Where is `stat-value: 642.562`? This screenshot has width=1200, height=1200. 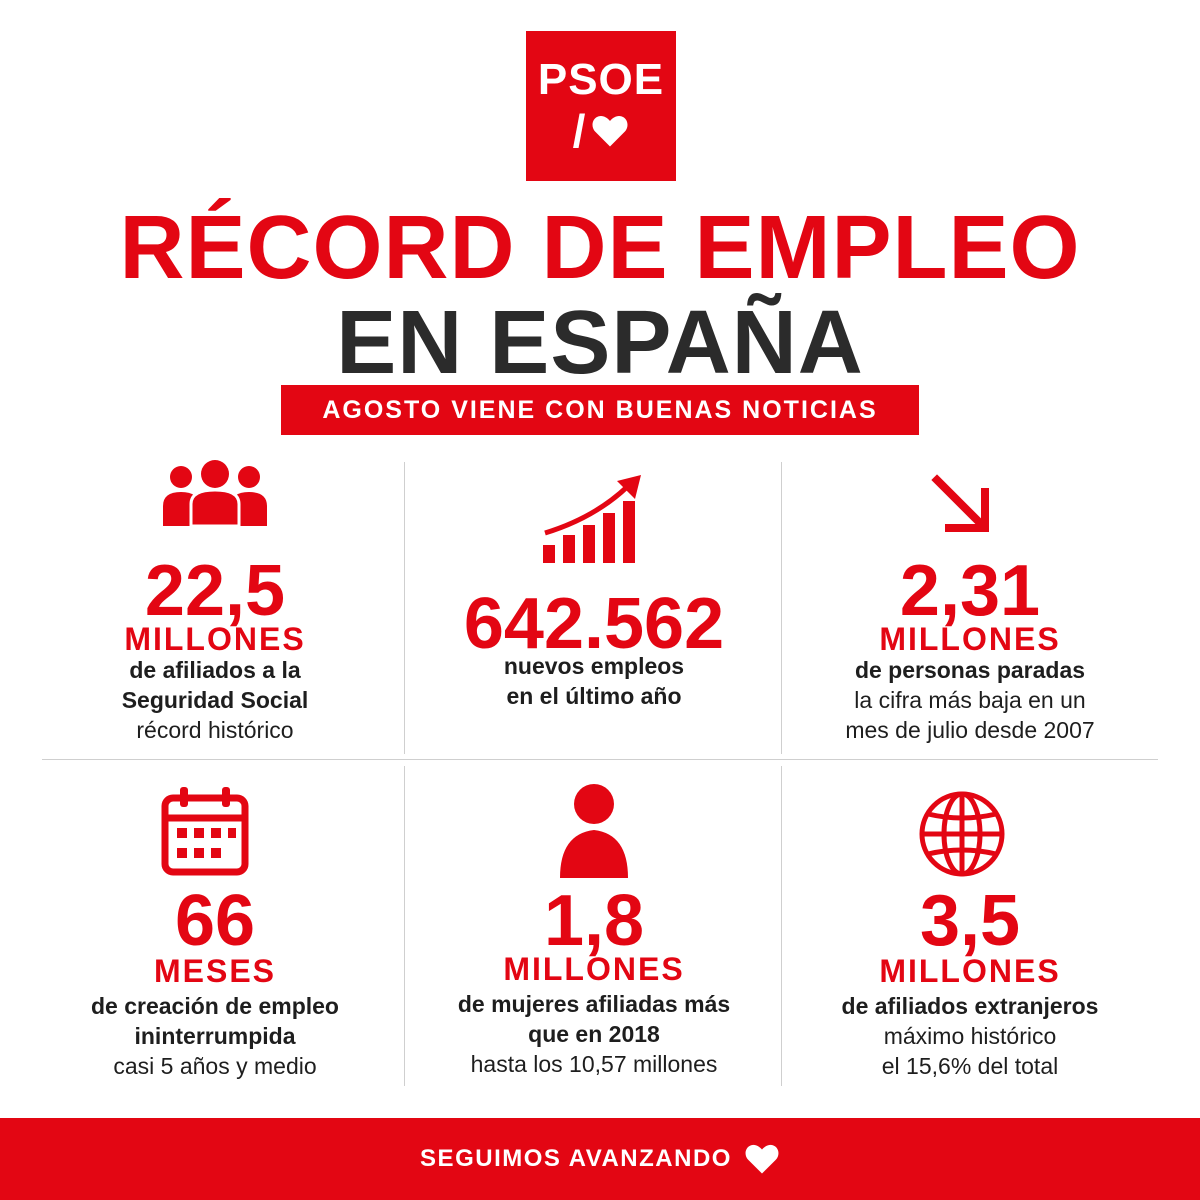 stat-value: 642.562 is located at coordinates (594, 624).